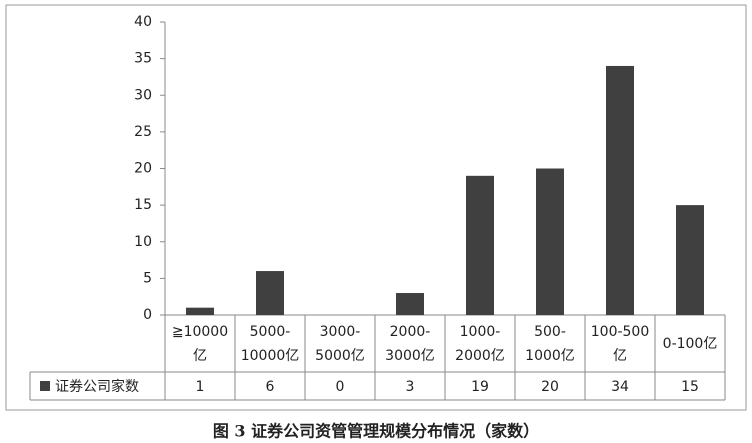 This screenshot has width=752, height=443. What do you see at coordinates (690, 344) in the screenshot?
I see `x-tick-label: 0-100亿` at bounding box center [690, 344].